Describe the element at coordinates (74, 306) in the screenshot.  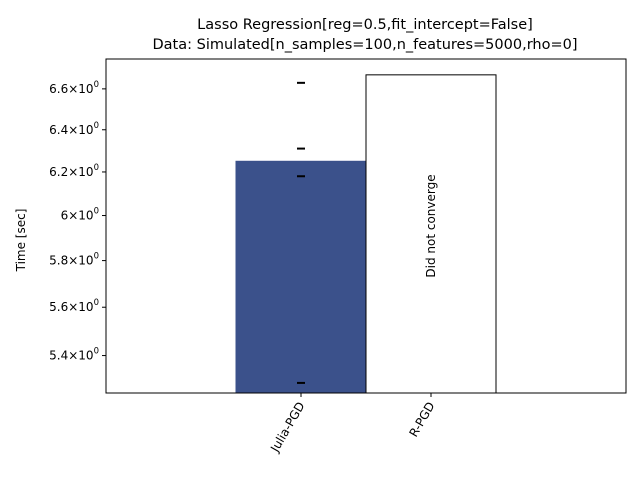
I see `y-tick-label: 5.6×100` at that location.